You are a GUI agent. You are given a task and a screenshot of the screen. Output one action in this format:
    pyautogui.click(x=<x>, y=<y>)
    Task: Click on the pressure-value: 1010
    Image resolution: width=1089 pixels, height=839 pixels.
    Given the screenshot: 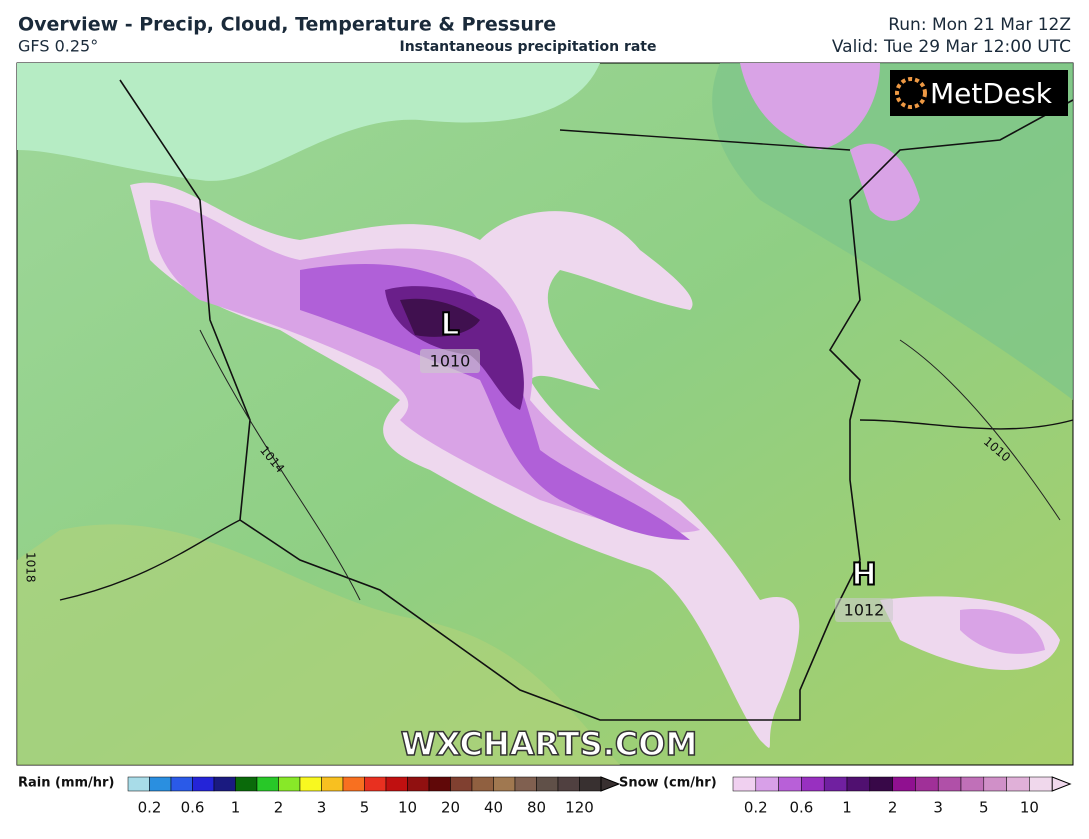 What is the action you would take?
    pyautogui.click(x=450, y=361)
    